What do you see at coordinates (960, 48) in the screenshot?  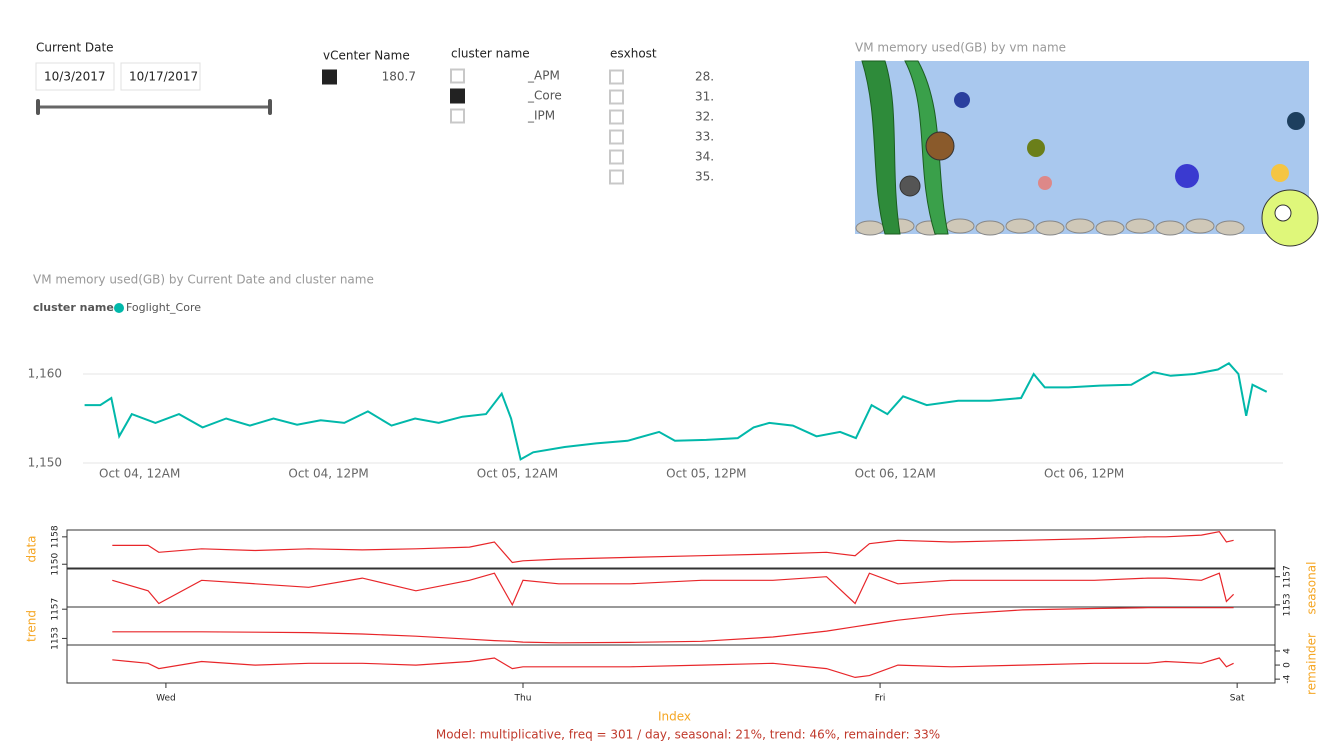 I see `visual-title: VM memory used(GB) by vm name` at bounding box center [960, 48].